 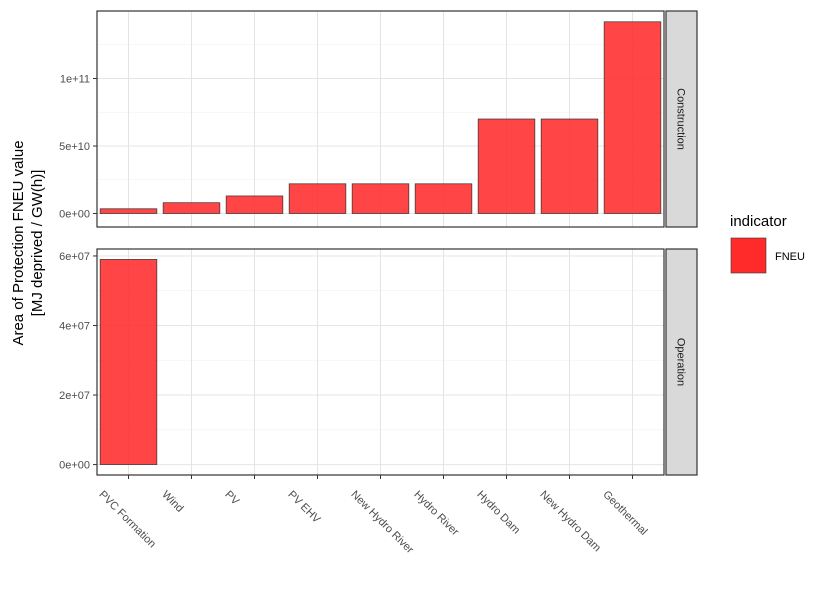 What do you see at coordinates (758, 221) in the screenshot?
I see `legend-title: indicator` at bounding box center [758, 221].